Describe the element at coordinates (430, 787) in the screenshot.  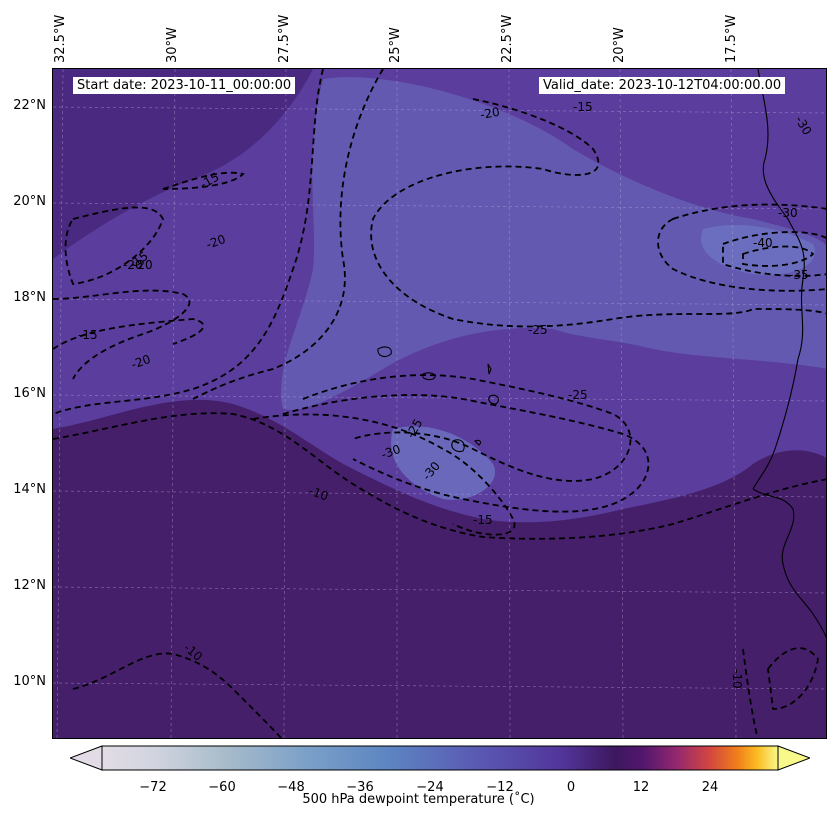
I see `colorbar-tick-label: −24` at that location.